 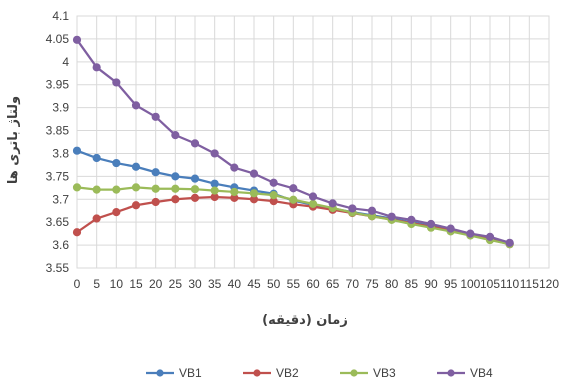 What do you see at coordinates (470, 284) in the screenshot?
I see `x-tick-label: 100` at bounding box center [470, 284].